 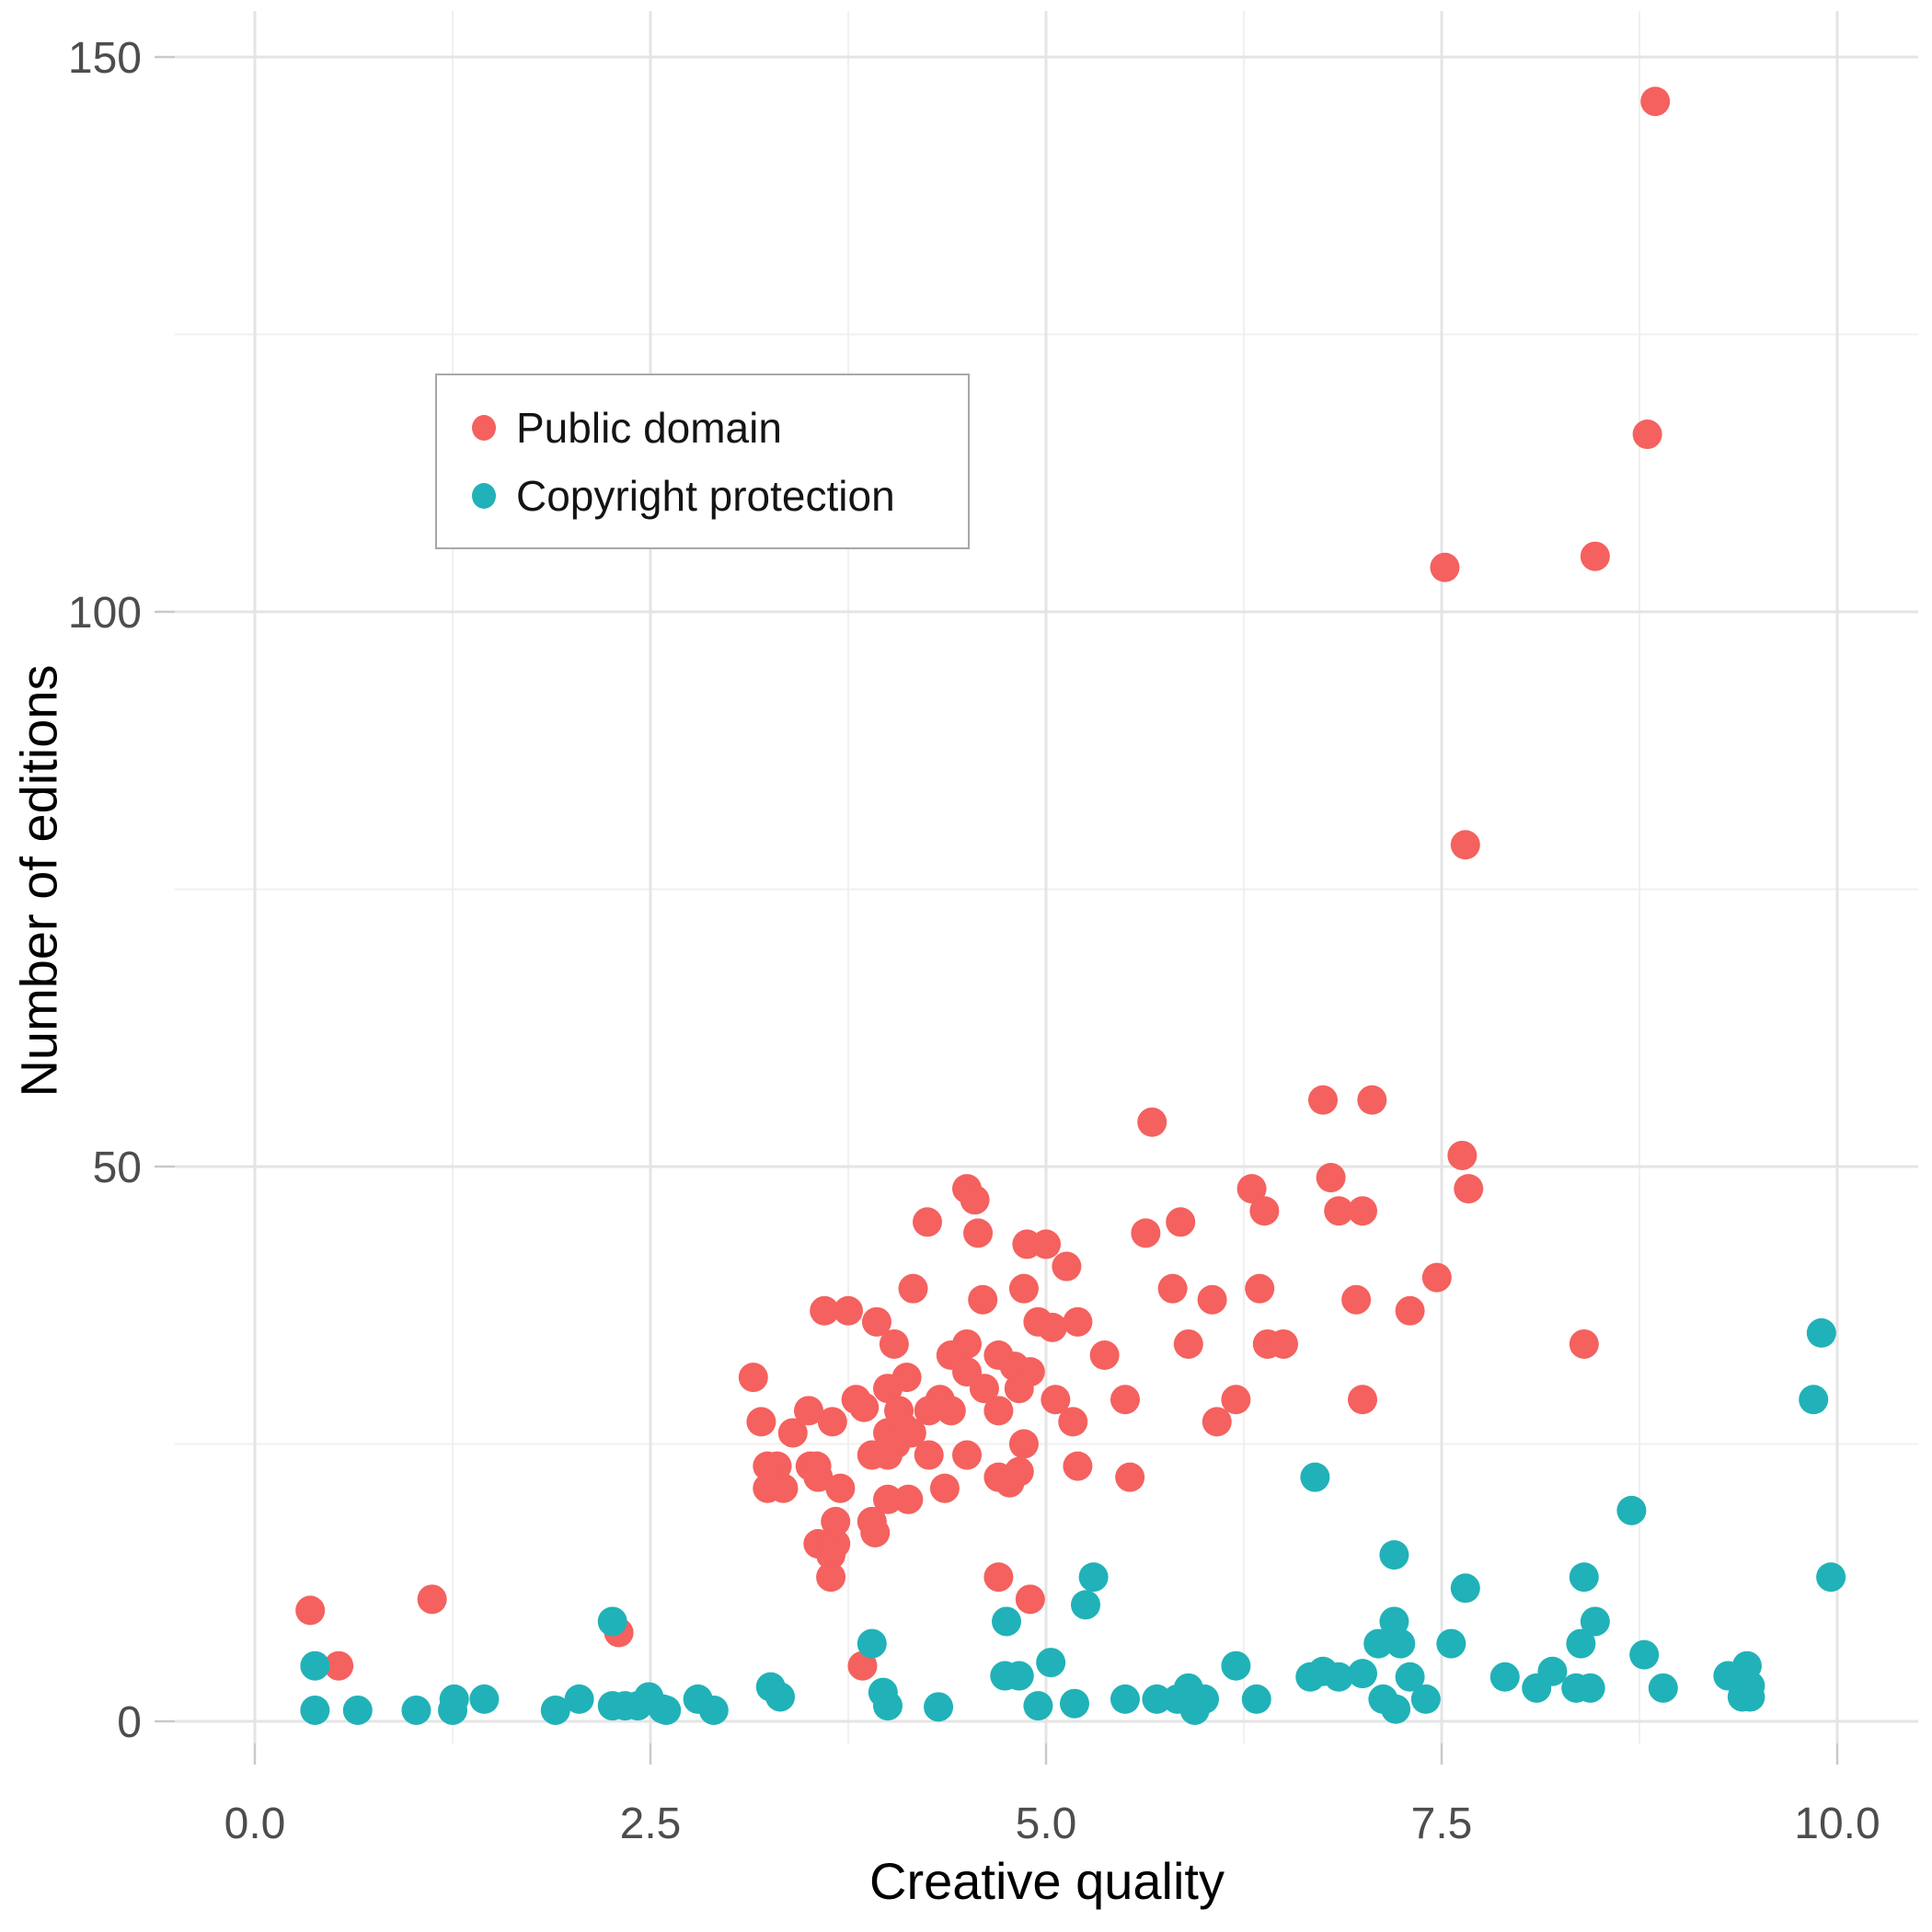 I want to click on x-tick-label: 0.0, so click(x=255, y=1824).